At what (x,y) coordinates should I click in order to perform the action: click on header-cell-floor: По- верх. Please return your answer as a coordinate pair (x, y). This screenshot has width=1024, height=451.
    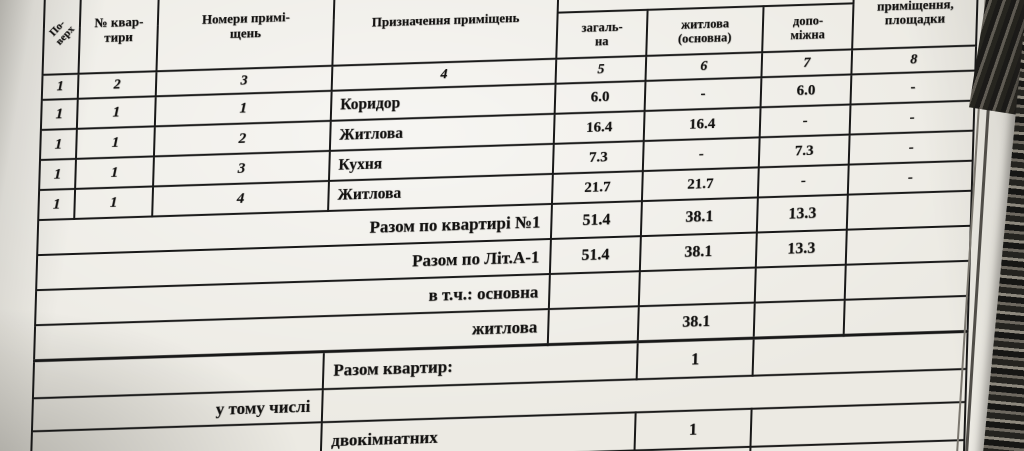
    Looking at the image, I should click on (62, 37).